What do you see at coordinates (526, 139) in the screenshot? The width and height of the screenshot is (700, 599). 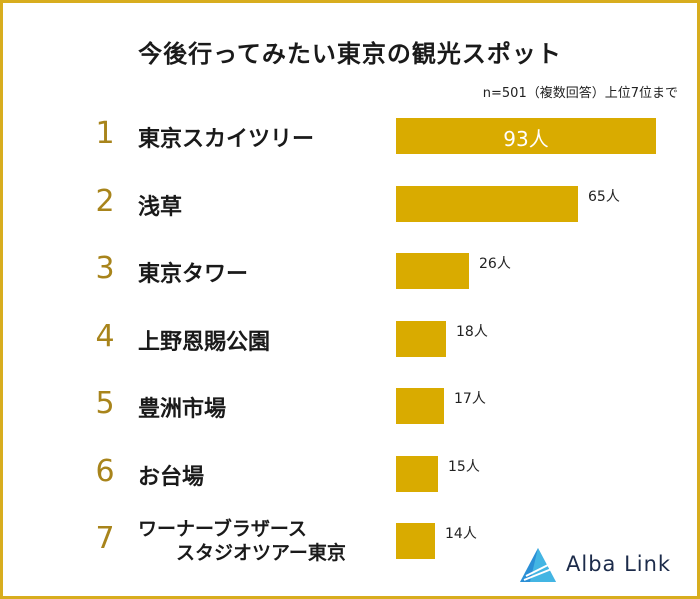 I see `value-label: 93人` at bounding box center [526, 139].